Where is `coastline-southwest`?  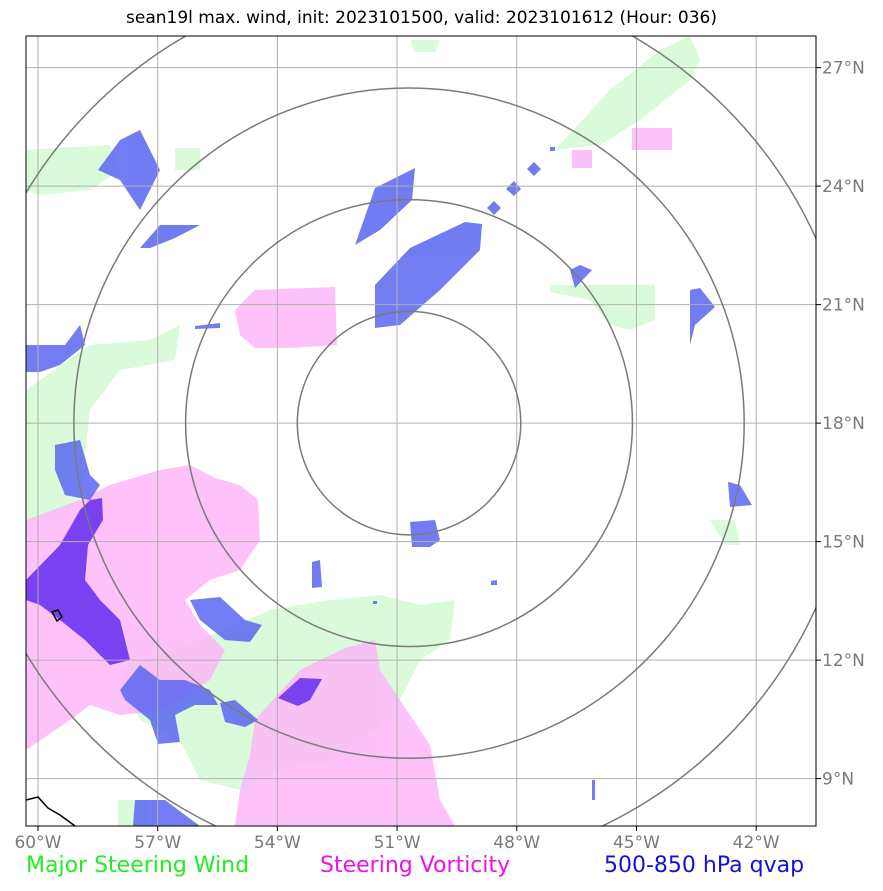
coastline-southwest is located at coordinates (51, 811).